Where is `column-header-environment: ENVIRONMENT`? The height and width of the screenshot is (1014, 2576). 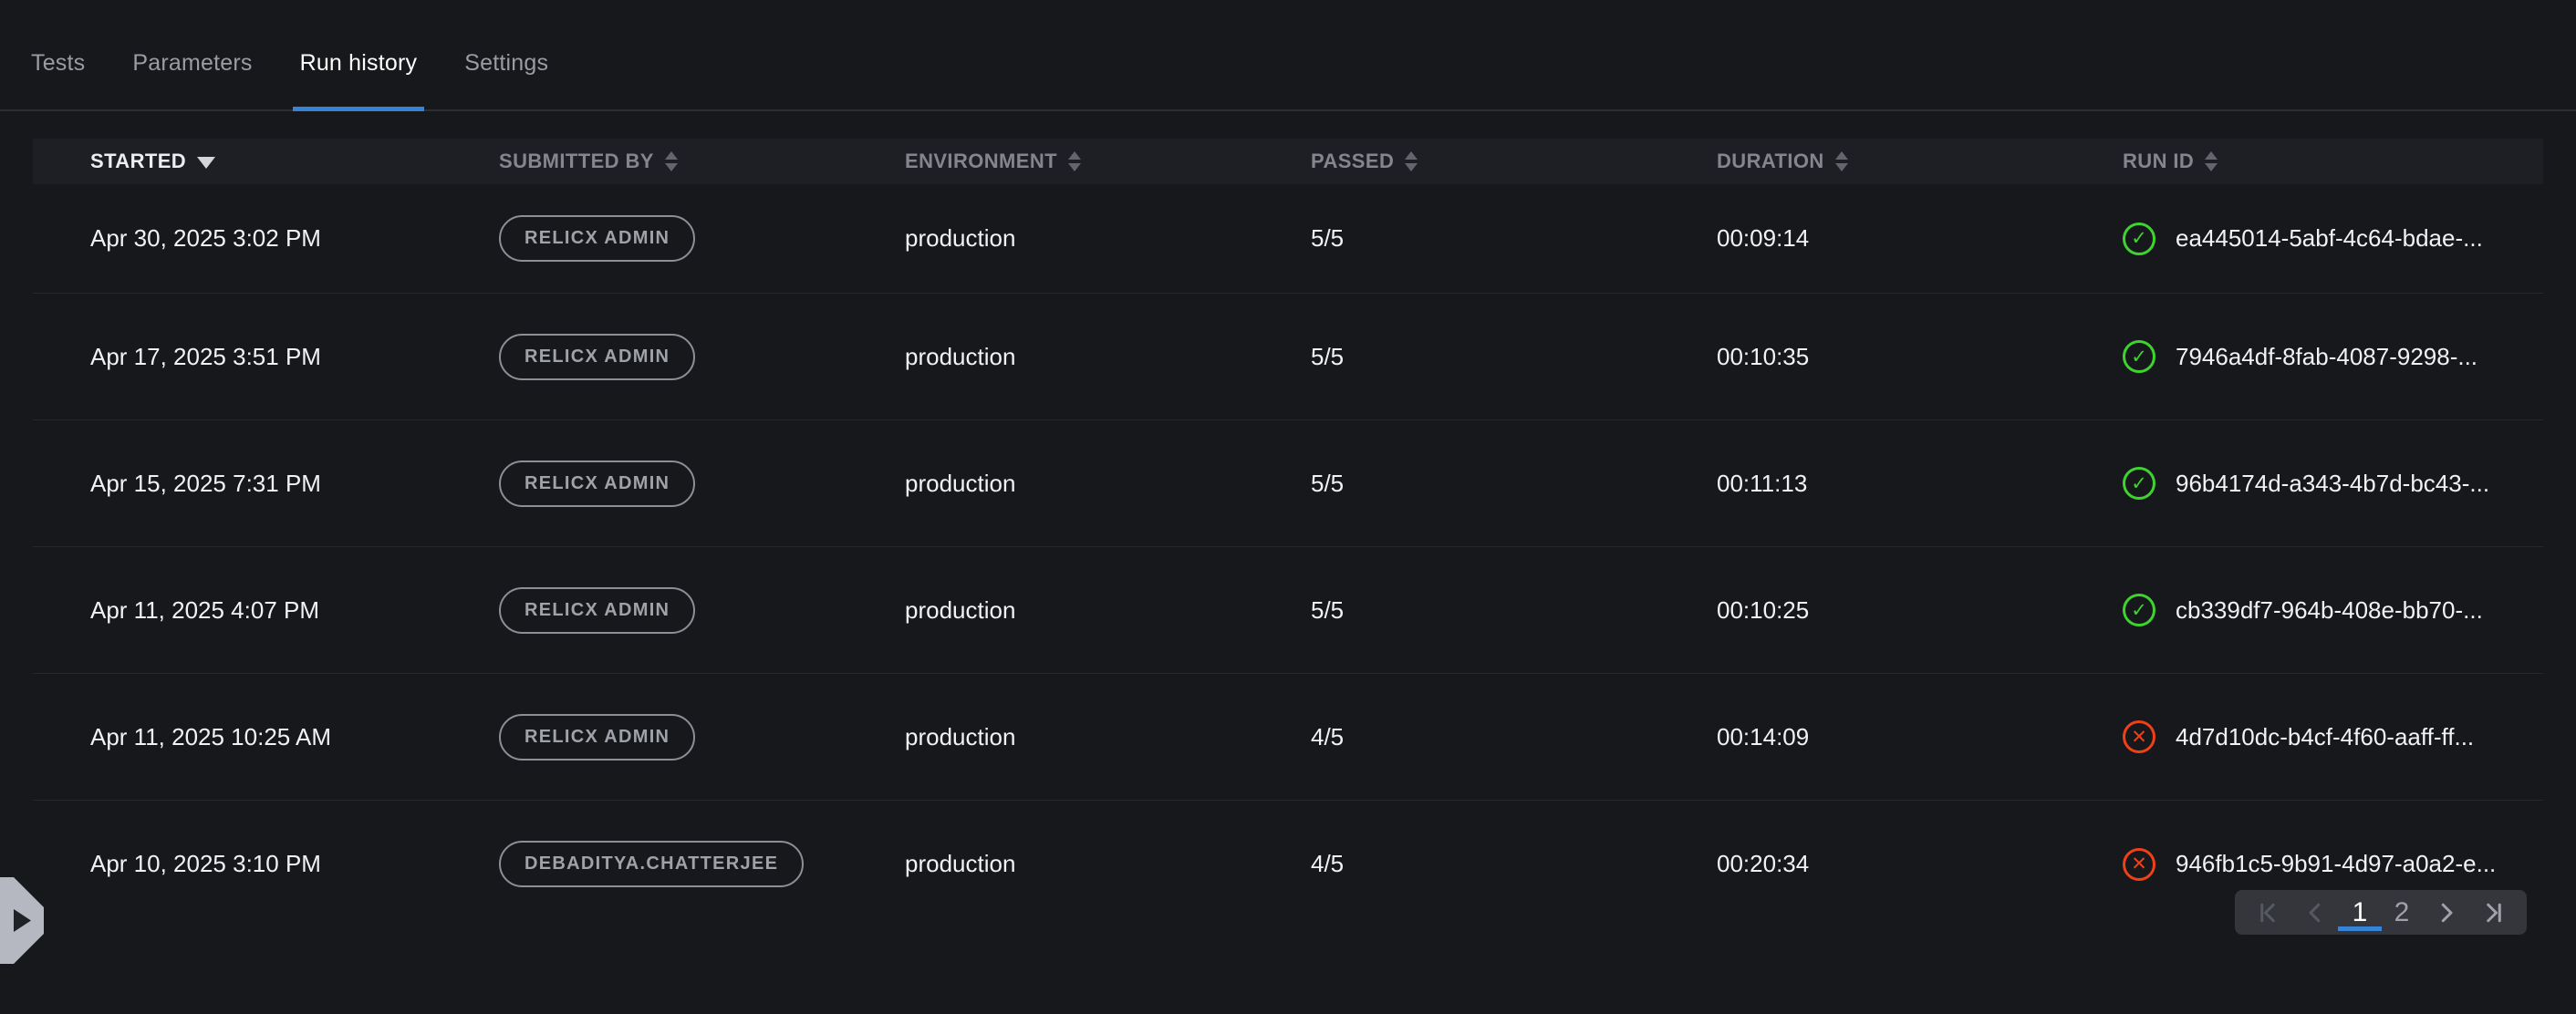 column-header-environment: ENVIRONMENT is located at coordinates (1050, 161).